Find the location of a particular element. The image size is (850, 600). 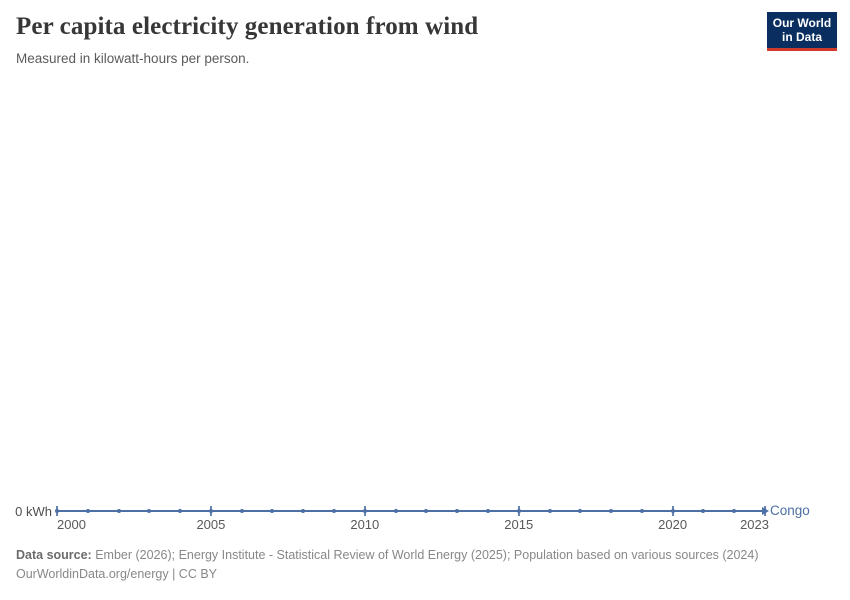

footer-license: OurWorldinData.org/energy | CC BY is located at coordinates (117, 574).